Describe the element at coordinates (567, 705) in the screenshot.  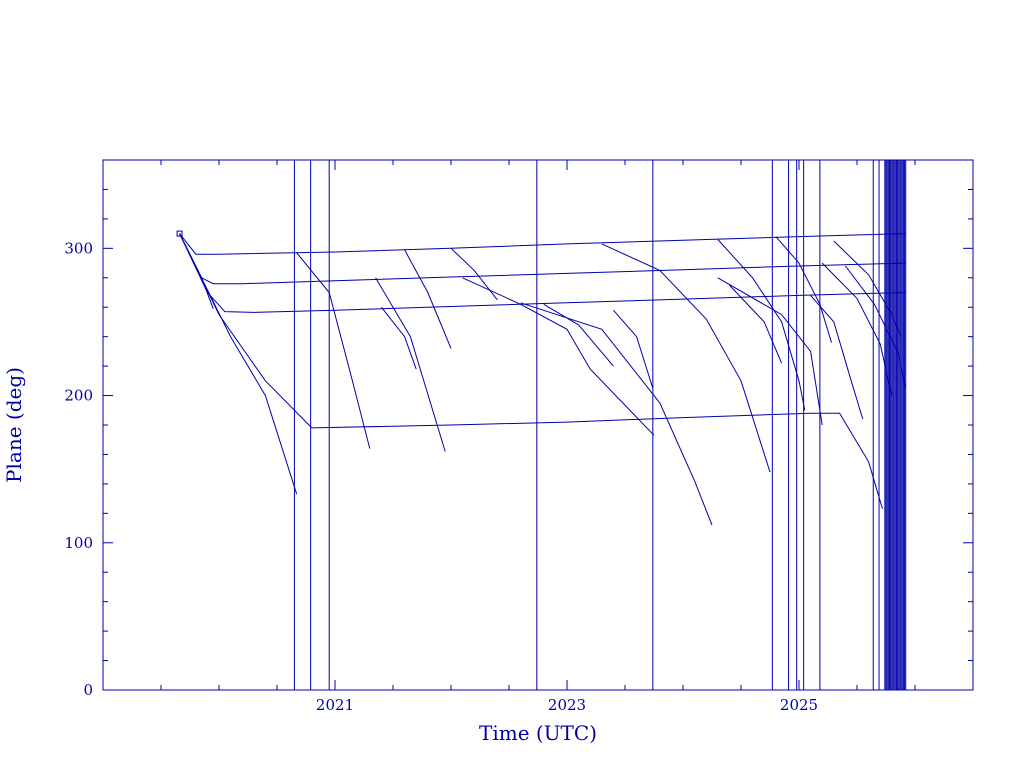
I see `x-tick-label: 2023` at that location.